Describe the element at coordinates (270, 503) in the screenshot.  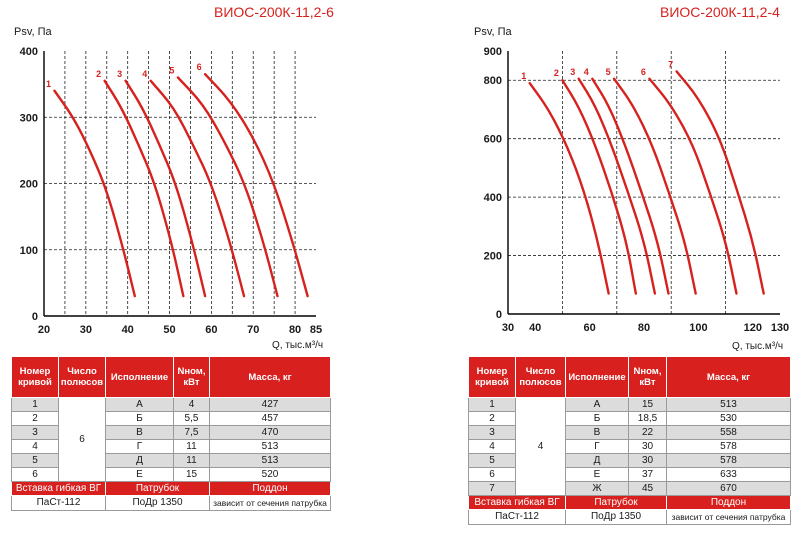
I see `accessory-value-tray: зависит от сечения патрубка` at that location.